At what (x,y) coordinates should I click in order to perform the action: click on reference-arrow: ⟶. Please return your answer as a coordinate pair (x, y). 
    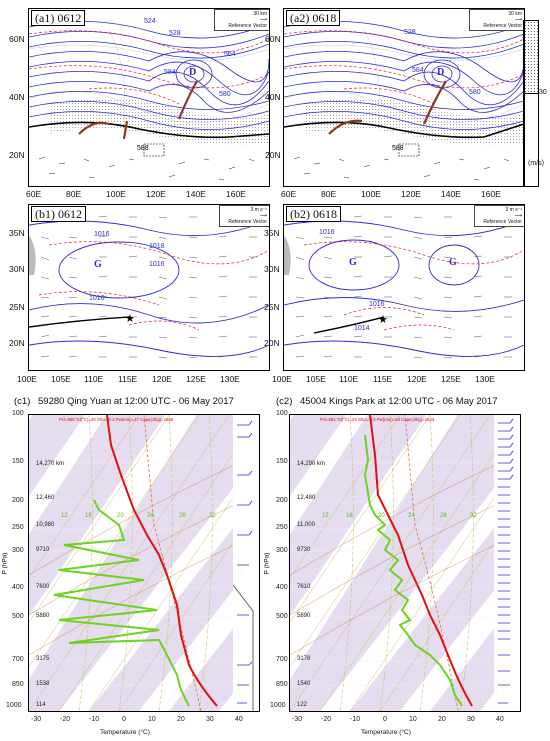
    Looking at the image, I should click on (518, 216).